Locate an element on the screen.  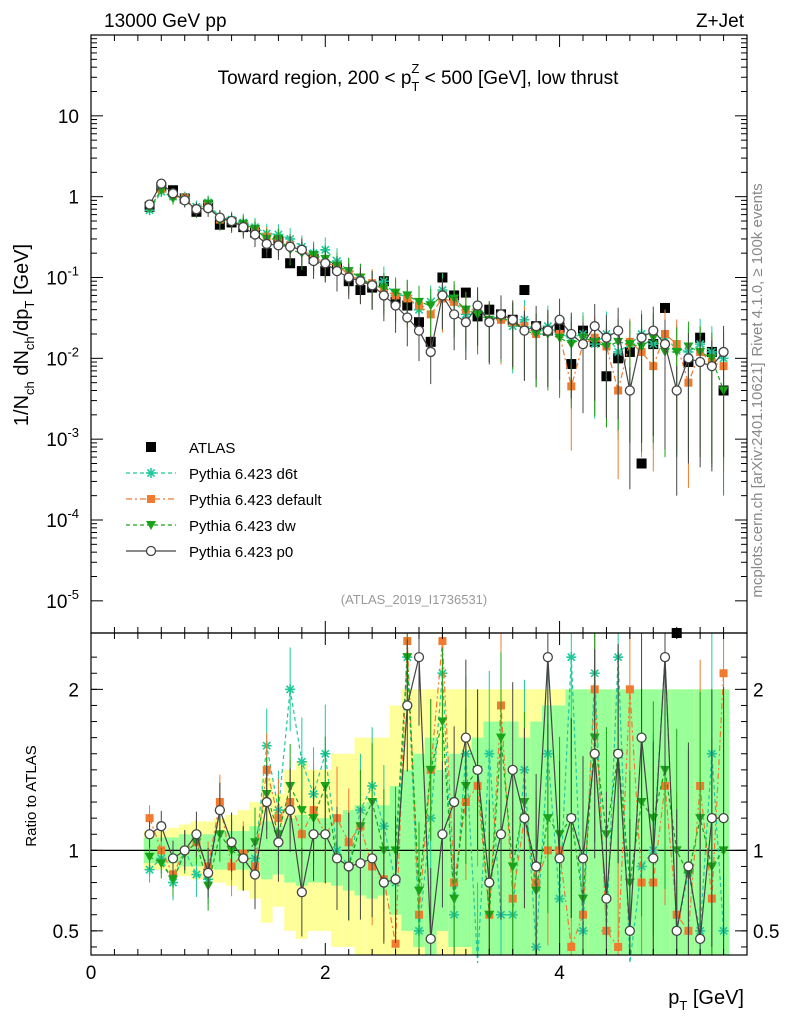
lower-ylabel: Ratio to ATLAS is located at coordinates (31, 795).